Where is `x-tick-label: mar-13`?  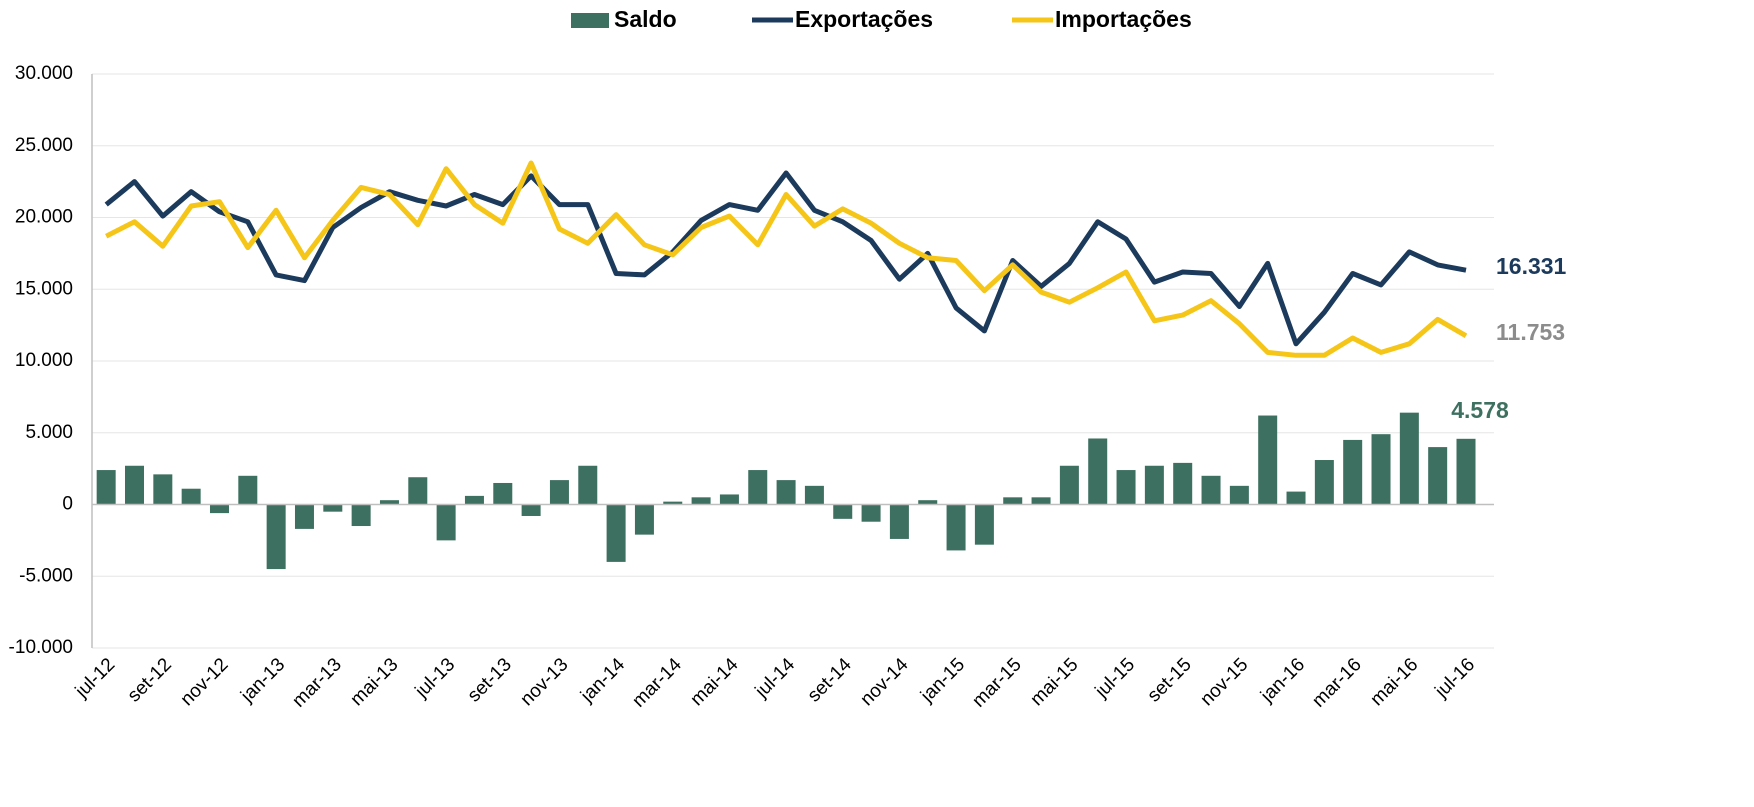
x-tick-label: mar-13 is located at coordinates (316, 682).